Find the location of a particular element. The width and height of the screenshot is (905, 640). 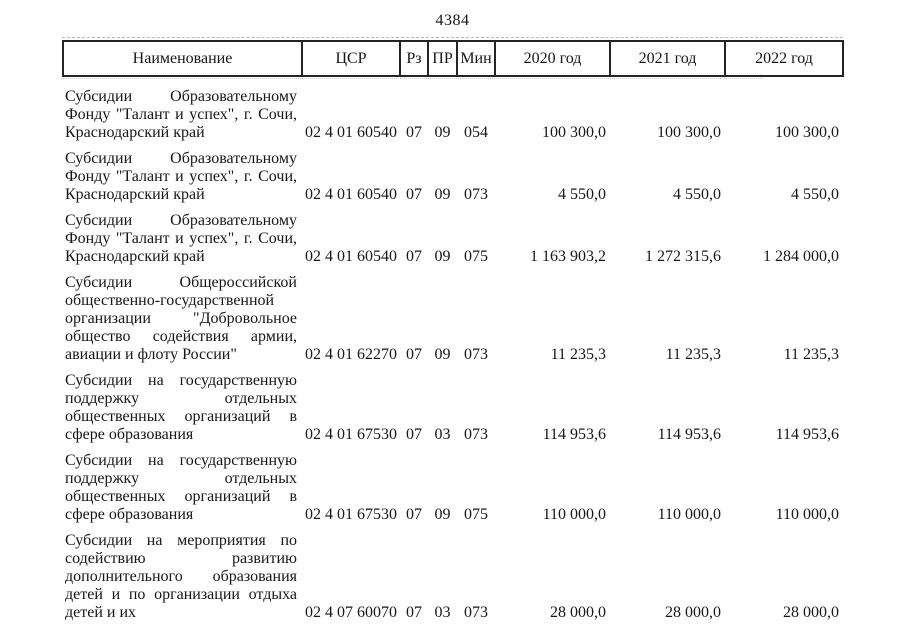

header-csr: ЦСР is located at coordinates (351, 58).